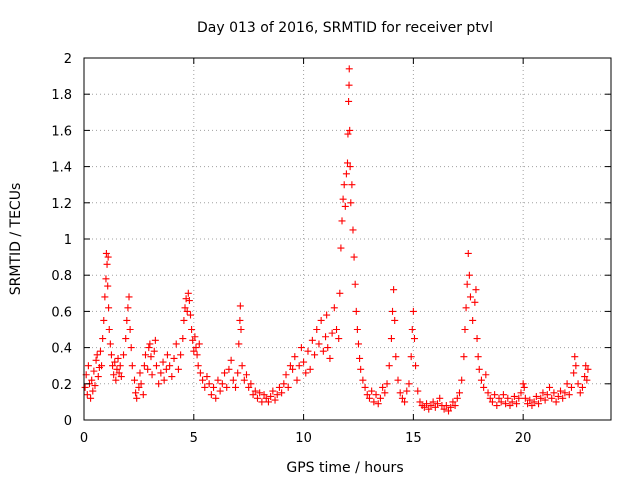 This screenshot has width=640, height=480. What do you see at coordinates (61, 385) in the screenshot?
I see `y-tick-label: 0.2` at bounding box center [61, 385].